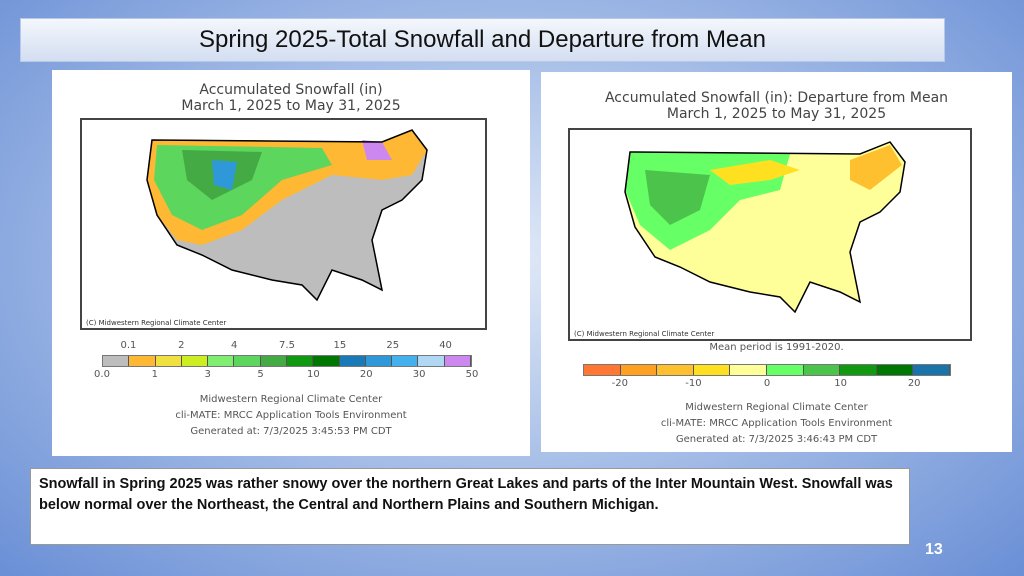 The width and height of the screenshot is (1024, 576). What do you see at coordinates (393, 345) in the screenshot?
I see `legend-tick-label: 25` at bounding box center [393, 345].